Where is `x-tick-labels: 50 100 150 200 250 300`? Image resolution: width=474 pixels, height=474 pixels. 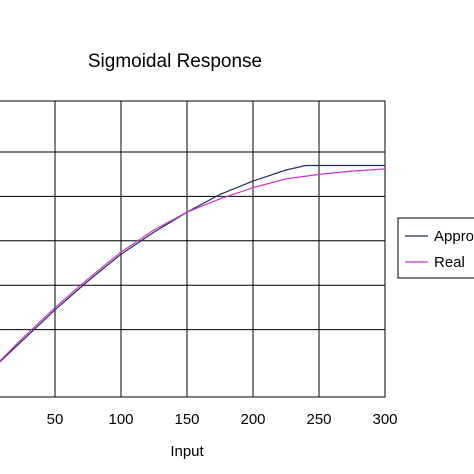 x-tick-labels: 50 100 150 200 250 300 is located at coordinates (222, 419).